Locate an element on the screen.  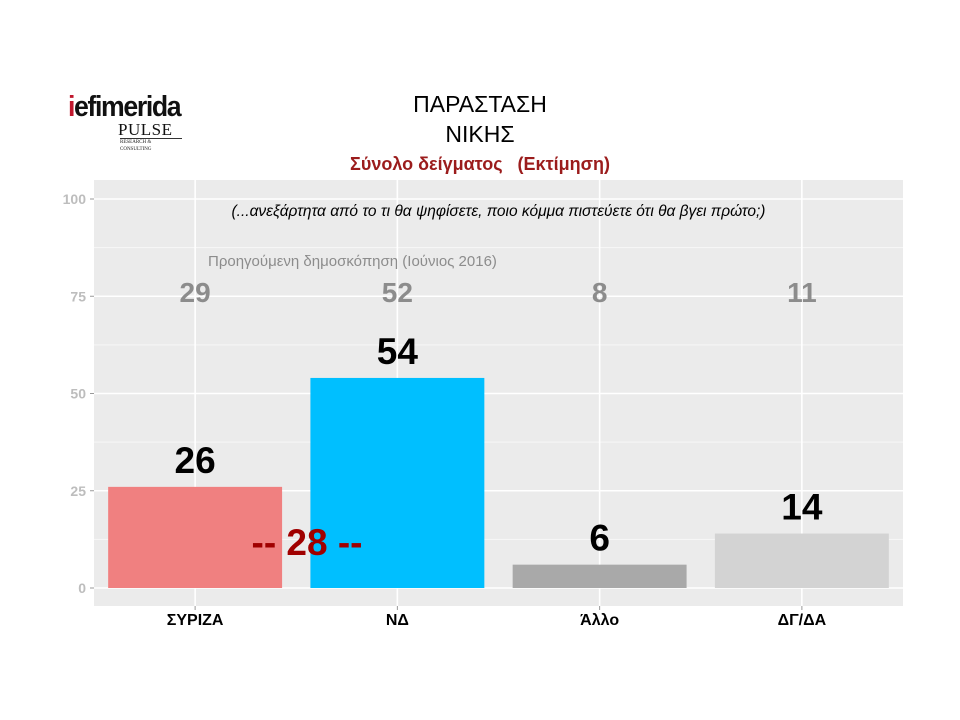
previous-value-label: 29 is located at coordinates (195, 292).